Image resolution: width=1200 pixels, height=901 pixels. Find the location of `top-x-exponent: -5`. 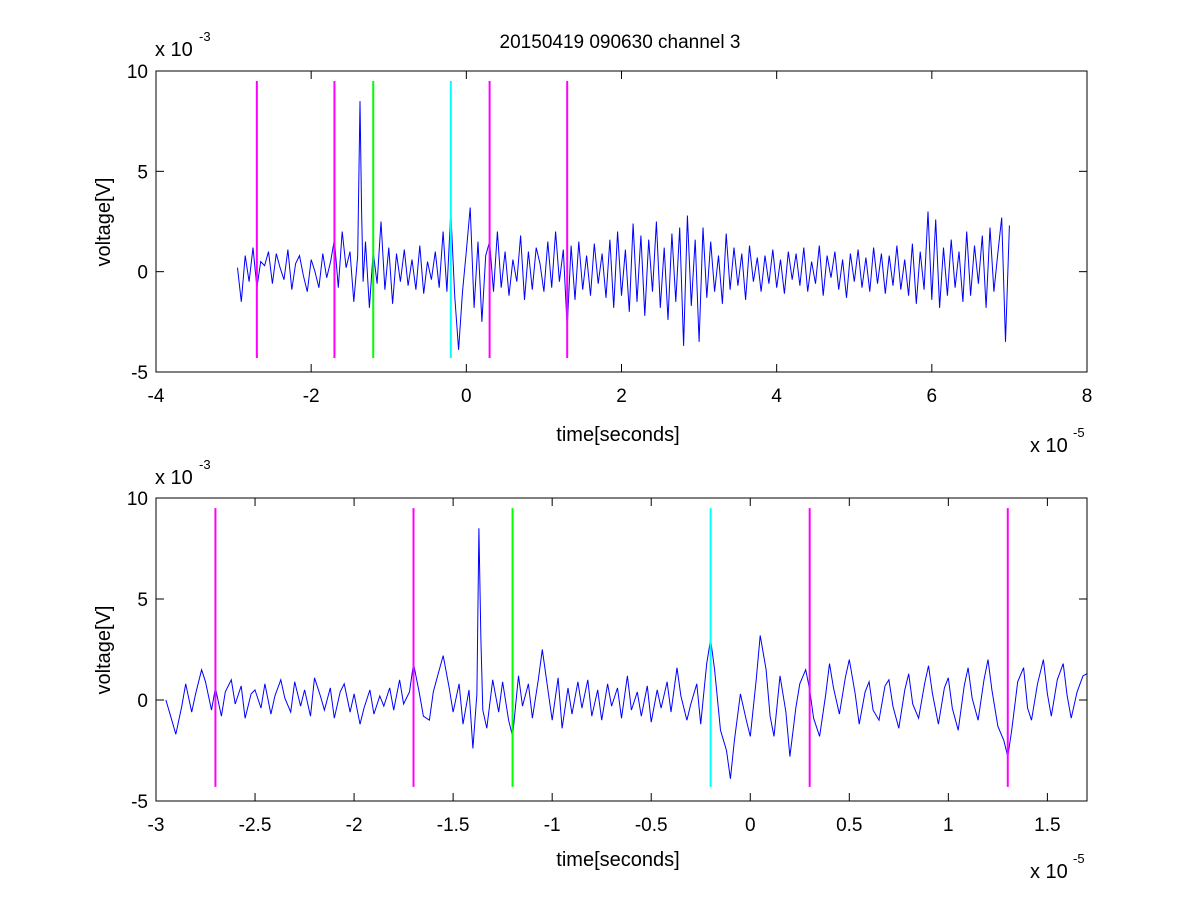

top-x-exponent: -5 is located at coordinates (1079, 432).